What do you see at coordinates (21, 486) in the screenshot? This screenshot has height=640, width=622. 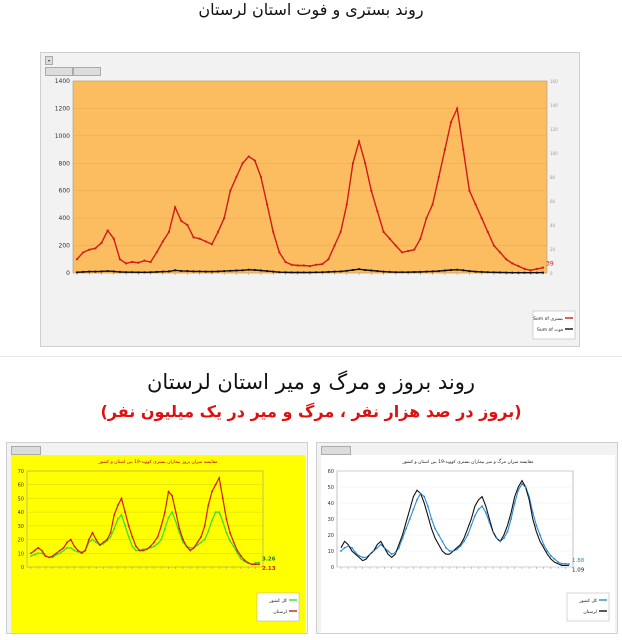 I see `y-tick-label: 60` at bounding box center [21, 486].